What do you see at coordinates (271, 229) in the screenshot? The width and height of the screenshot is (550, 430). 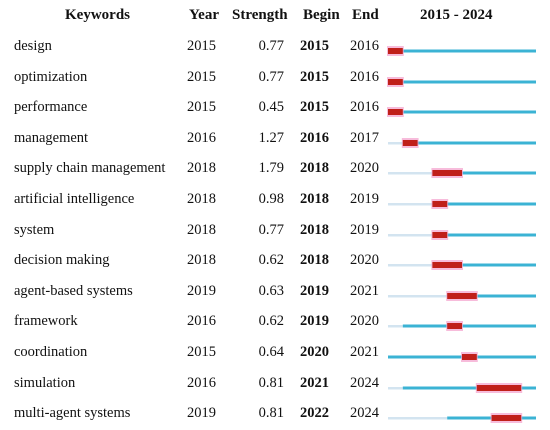 I see `strength-cell: 0.77` at bounding box center [271, 229].